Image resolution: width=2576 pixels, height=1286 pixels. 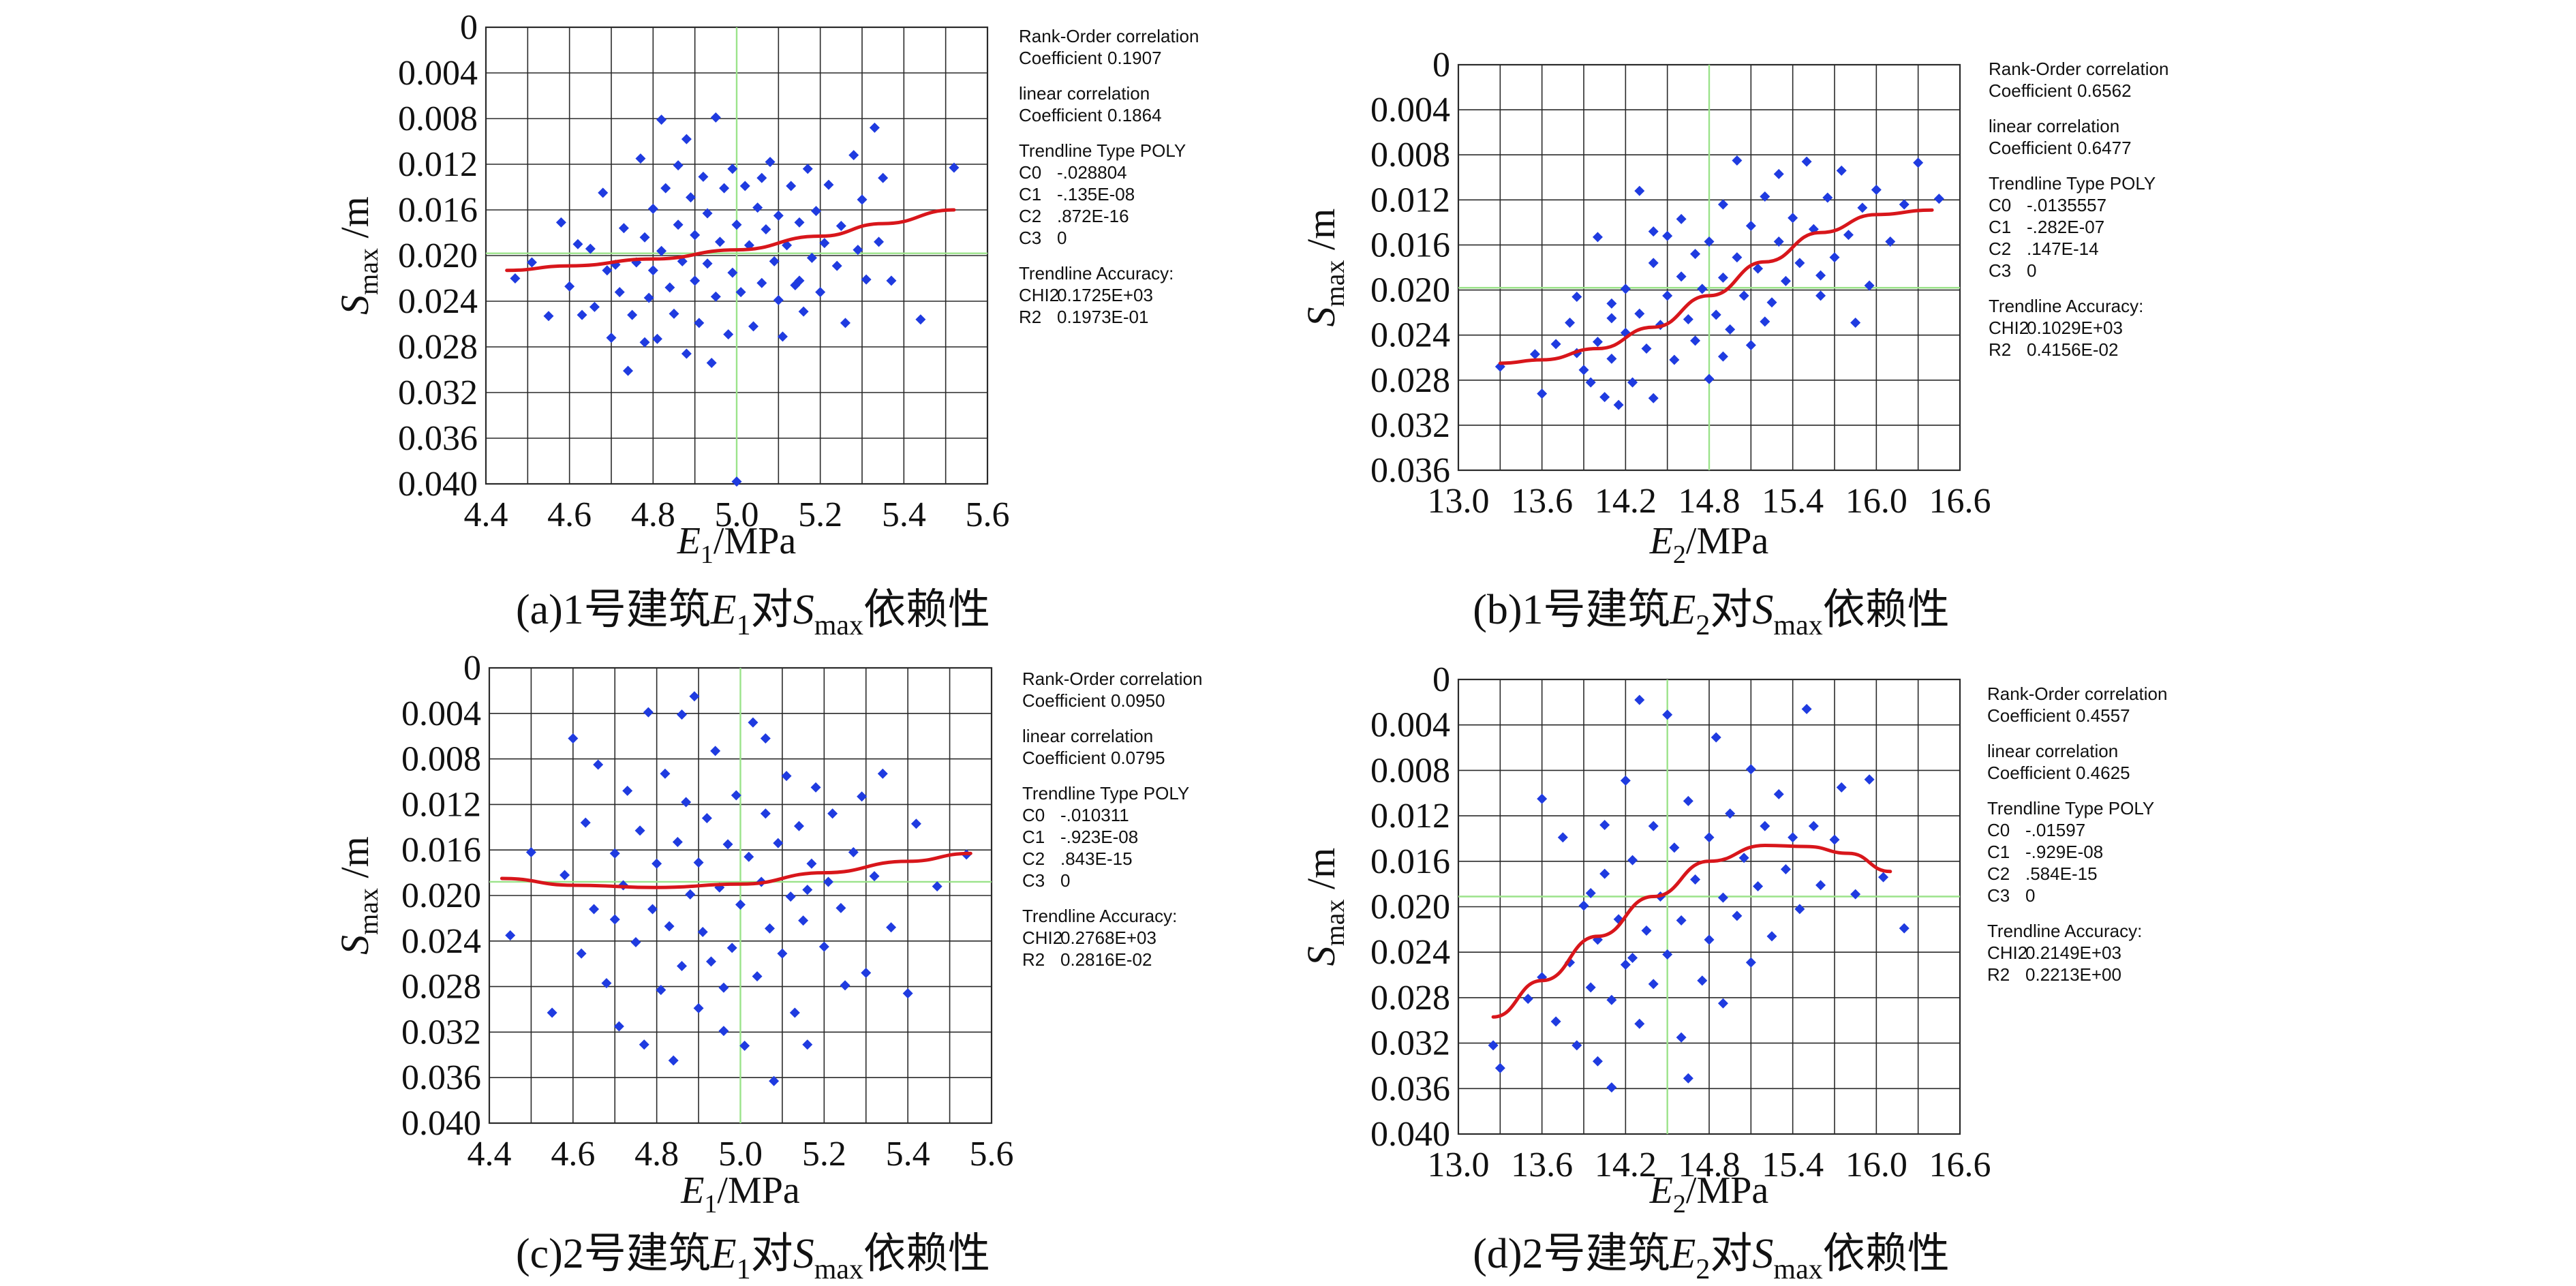 What do you see at coordinates (2075, 328) in the screenshot?
I see `stat-value: 0.1029E+03` at bounding box center [2075, 328].